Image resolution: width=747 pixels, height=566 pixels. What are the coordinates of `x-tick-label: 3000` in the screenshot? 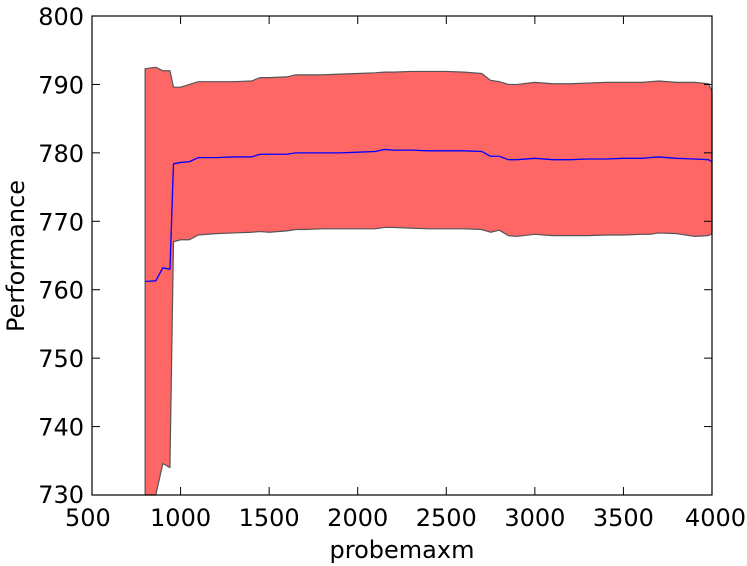 It's located at (534, 518).